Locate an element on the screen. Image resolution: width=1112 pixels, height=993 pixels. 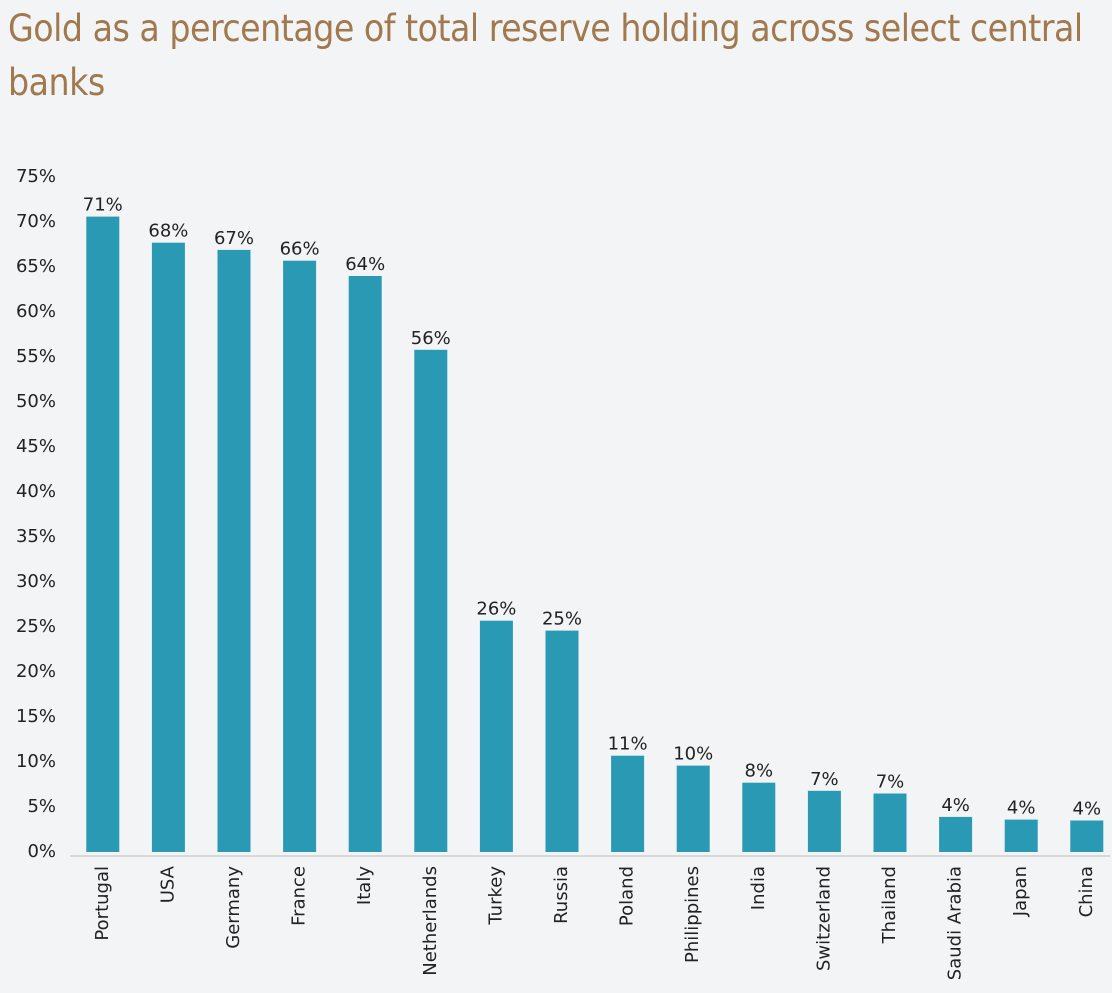
x-tick-label: Japan is located at coordinates (1020, 891).